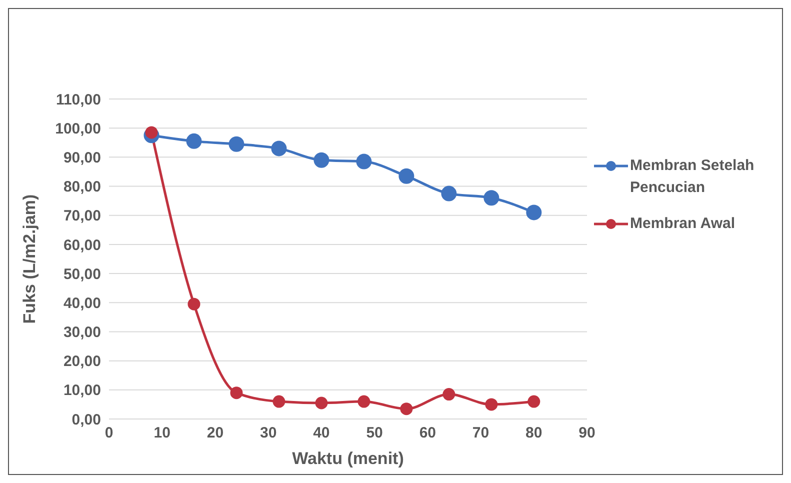  I want to click on y-tick-label: 30,00, so click(82, 333).